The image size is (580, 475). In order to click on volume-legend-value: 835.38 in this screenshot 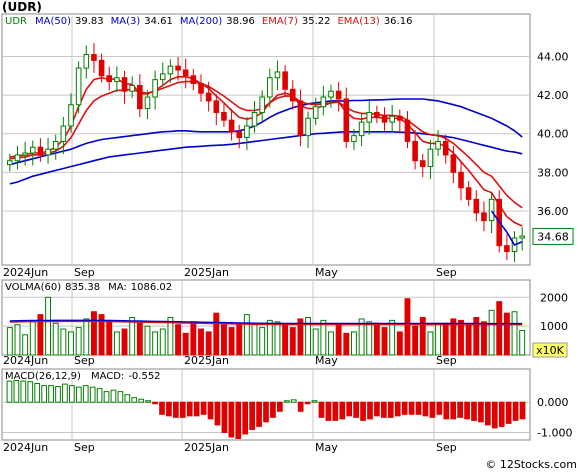, I will do `click(82, 287)`.